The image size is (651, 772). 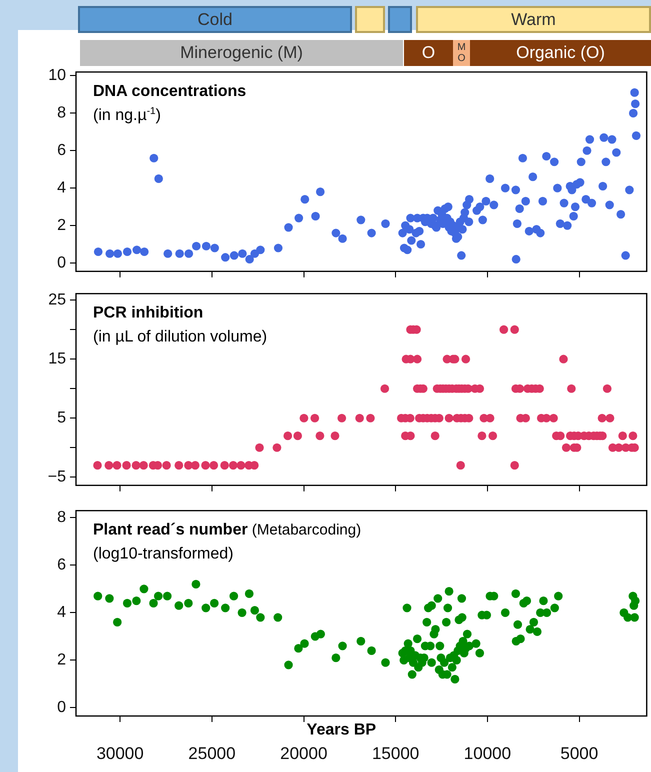 What do you see at coordinates (560, 53) in the screenshot?
I see `sediment-strip: Organic (O)` at bounding box center [560, 53].